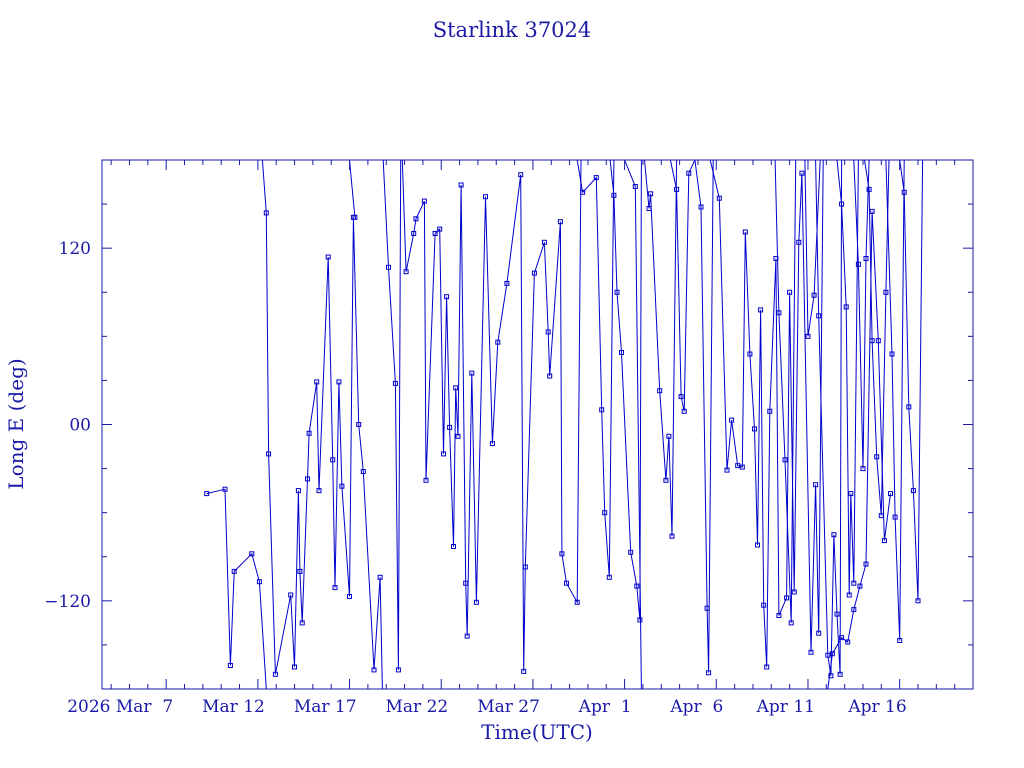 The width and height of the screenshot is (1024, 768). What do you see at coordinates (605, 707) in the screenshot?
I see `x-tick-label: Apr 1` at bounding box center [605, 707].